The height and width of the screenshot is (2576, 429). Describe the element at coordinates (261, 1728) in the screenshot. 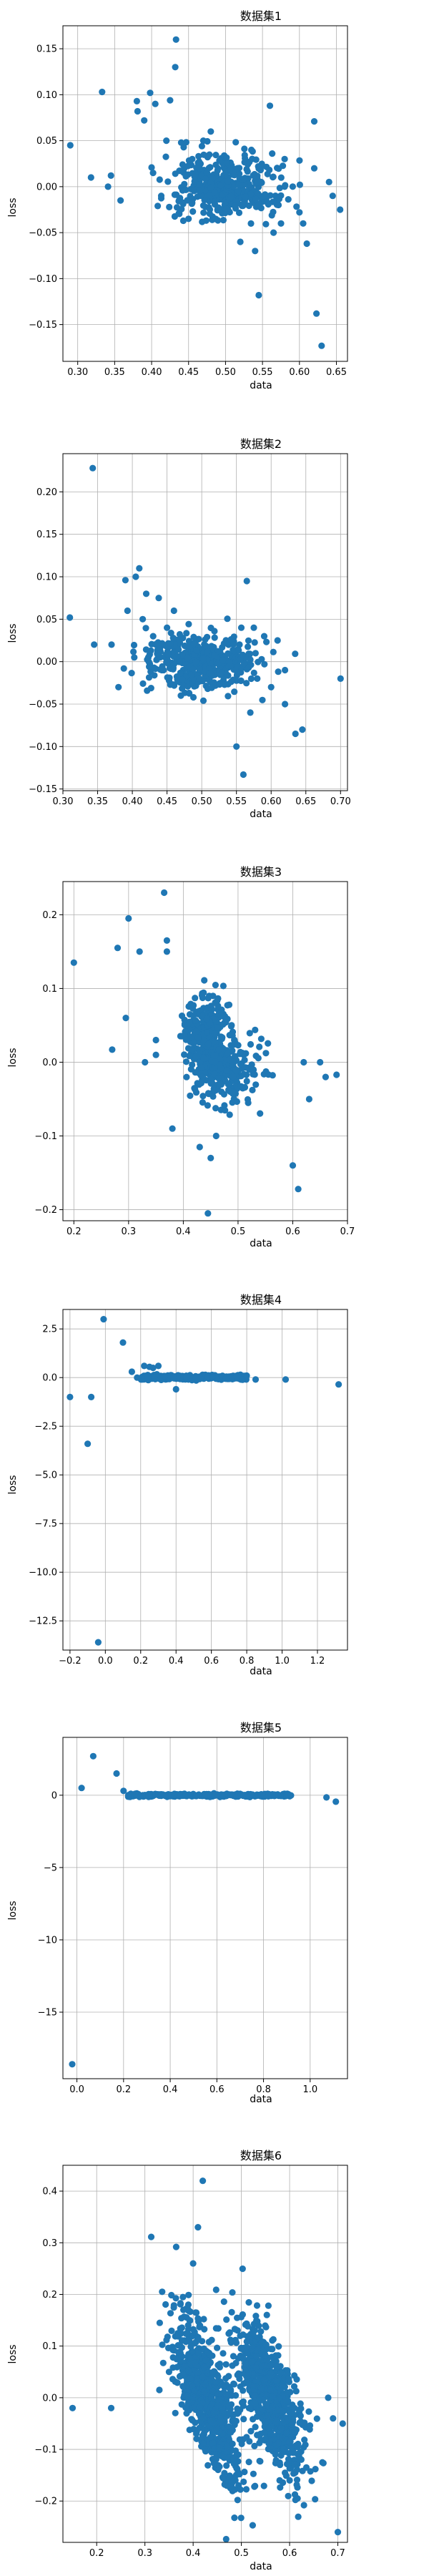

I see `chart-title: 数据集5` at that location.